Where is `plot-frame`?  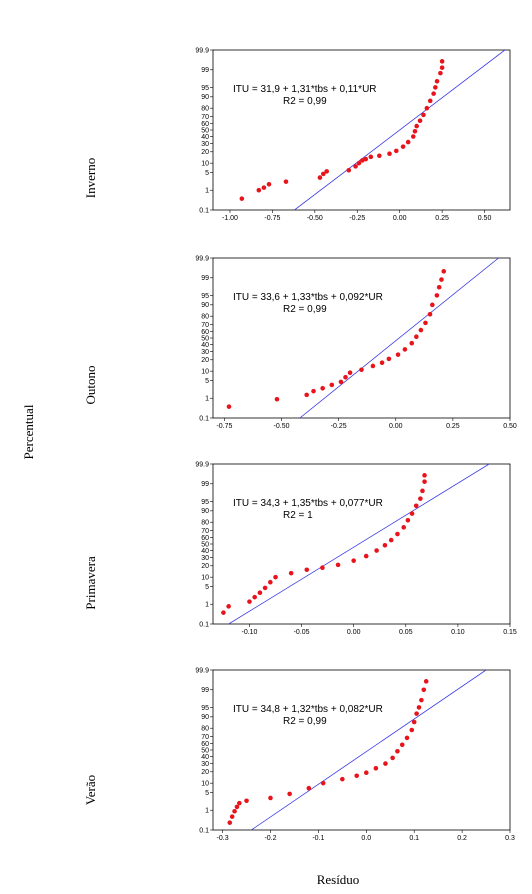
plot-frame is located at coordinates (361, 544).